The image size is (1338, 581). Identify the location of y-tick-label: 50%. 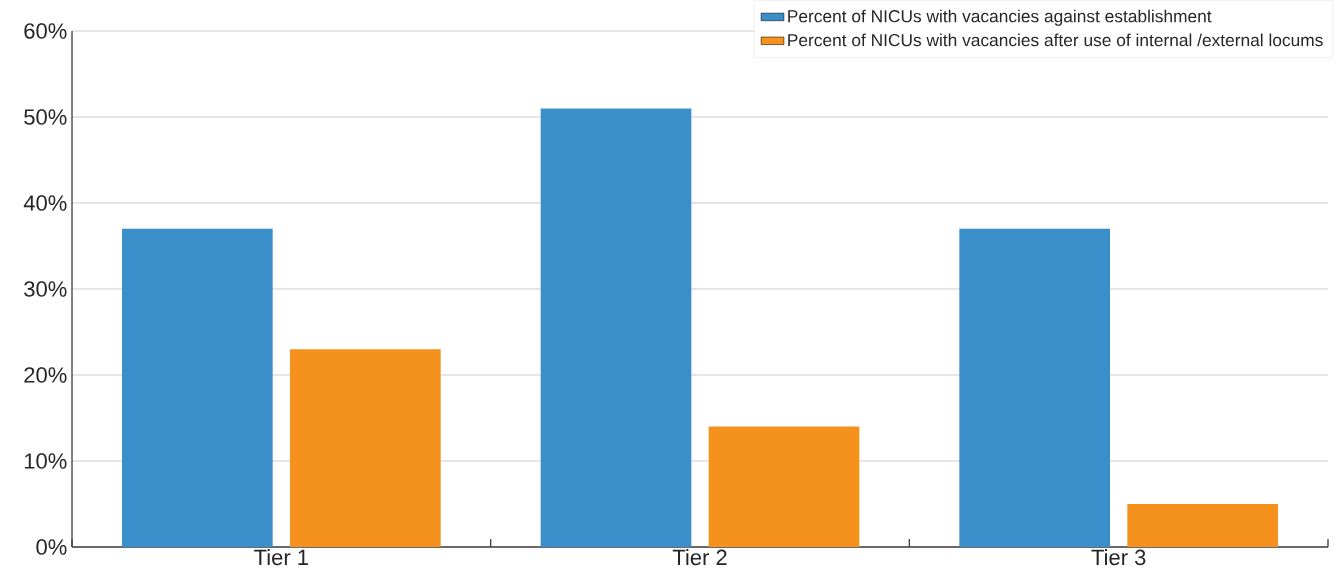
(45, 117).